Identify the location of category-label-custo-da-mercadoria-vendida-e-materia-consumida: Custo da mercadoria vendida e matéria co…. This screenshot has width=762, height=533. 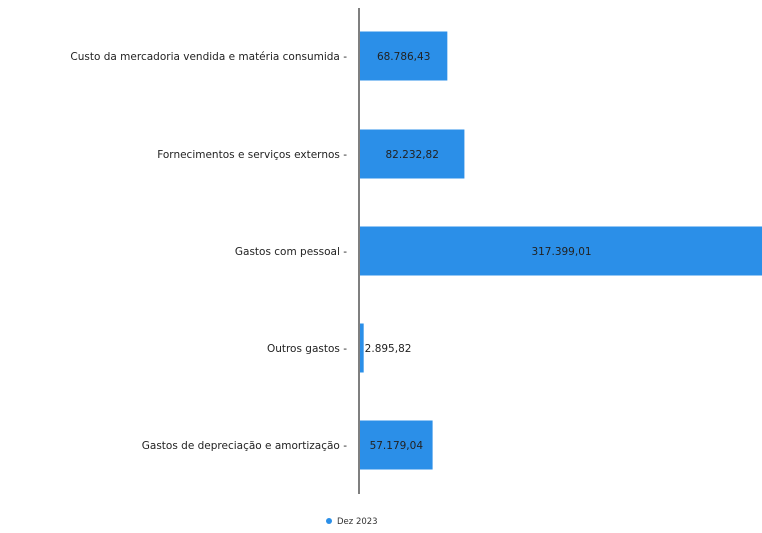
(208, 57).